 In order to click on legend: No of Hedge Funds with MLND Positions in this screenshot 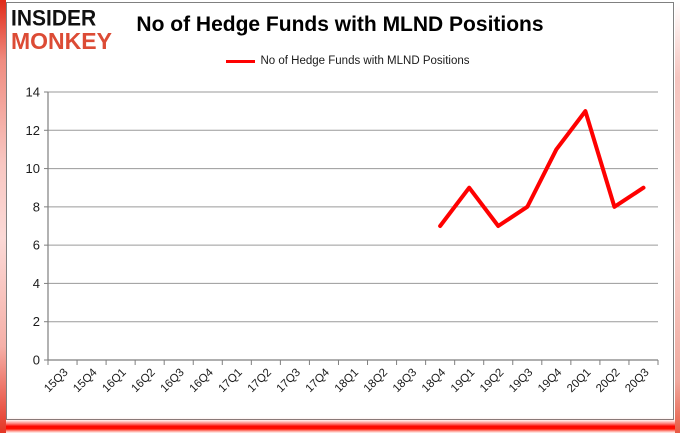, I will do `click(344, 61)`.